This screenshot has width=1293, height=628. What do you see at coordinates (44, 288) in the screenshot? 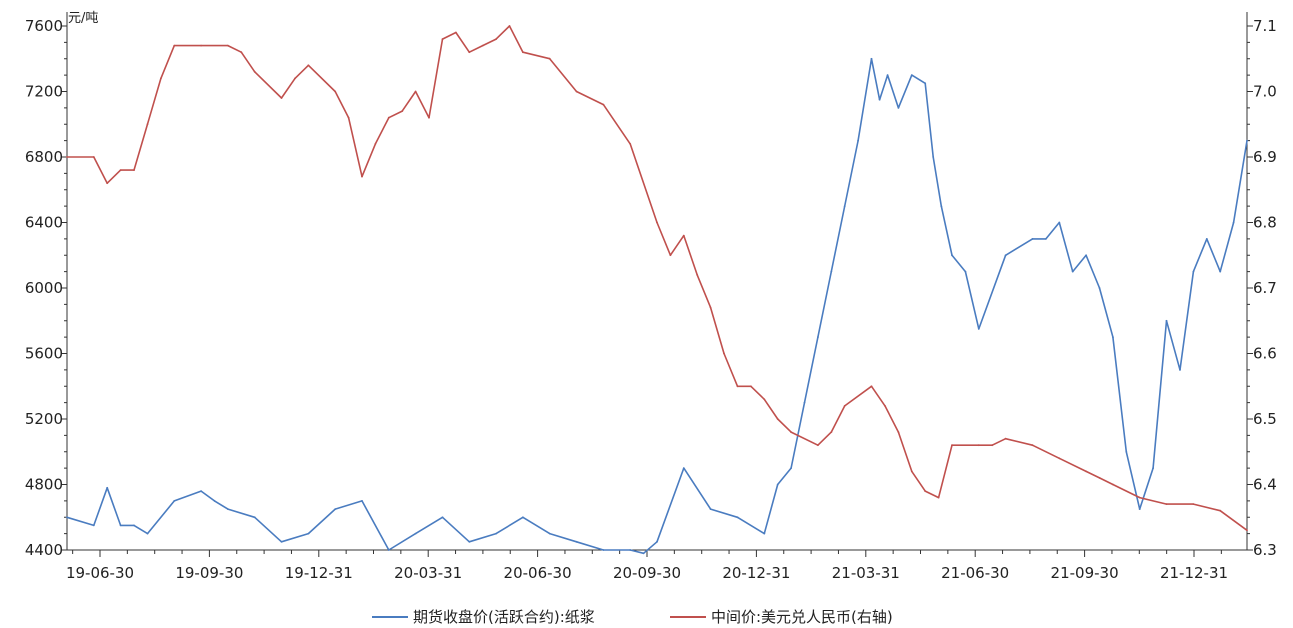
I see `y-tick-label-left: 6000` at bounding box center [44, 288].